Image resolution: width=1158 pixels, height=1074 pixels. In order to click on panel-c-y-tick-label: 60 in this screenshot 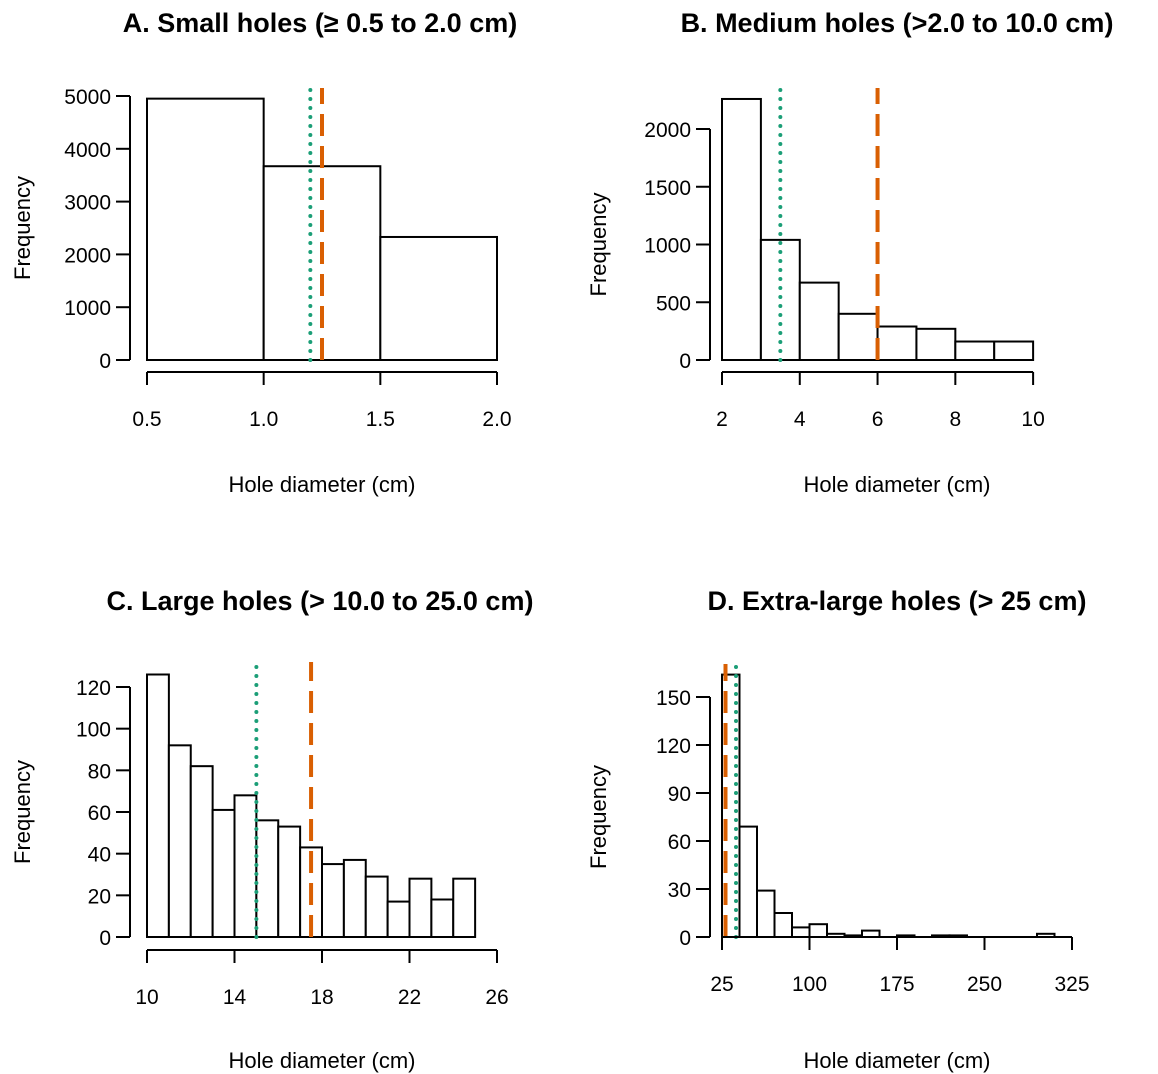, I will do `click(99, 813)`.